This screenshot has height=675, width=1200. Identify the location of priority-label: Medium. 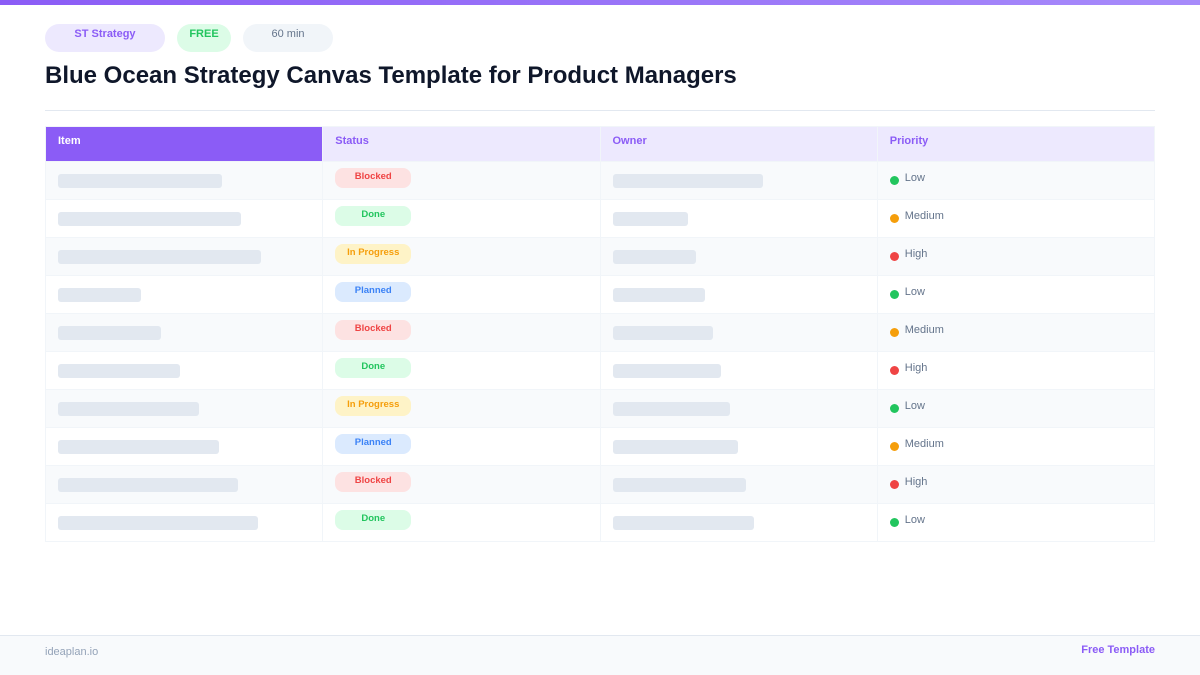
(924, 443).